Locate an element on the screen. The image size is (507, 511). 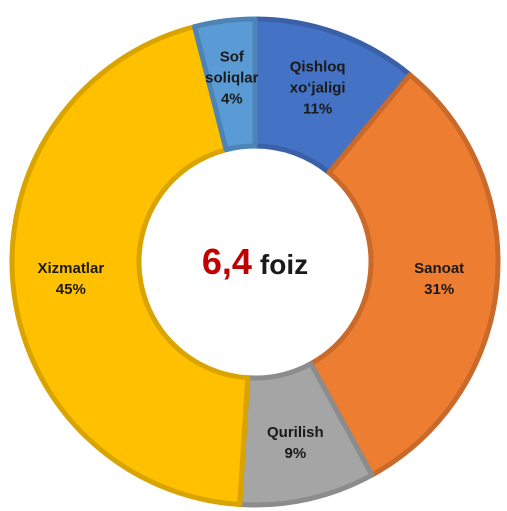
center-value: 6,4 is located at coordinates (226, 261).